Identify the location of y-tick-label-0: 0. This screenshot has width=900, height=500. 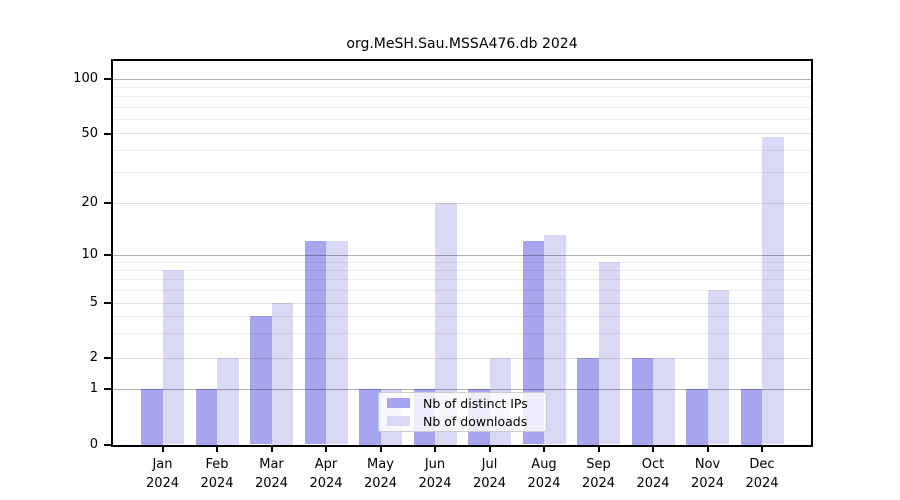
(93, 444).